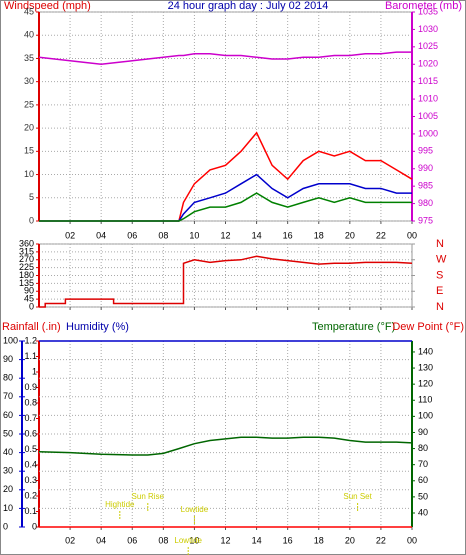 The height and width of the screenshot is (555, 466). Describe the element at coordinates (428, 327) in the screenshot. I see `dew-point-label: Dew Point (°F)` at that location.